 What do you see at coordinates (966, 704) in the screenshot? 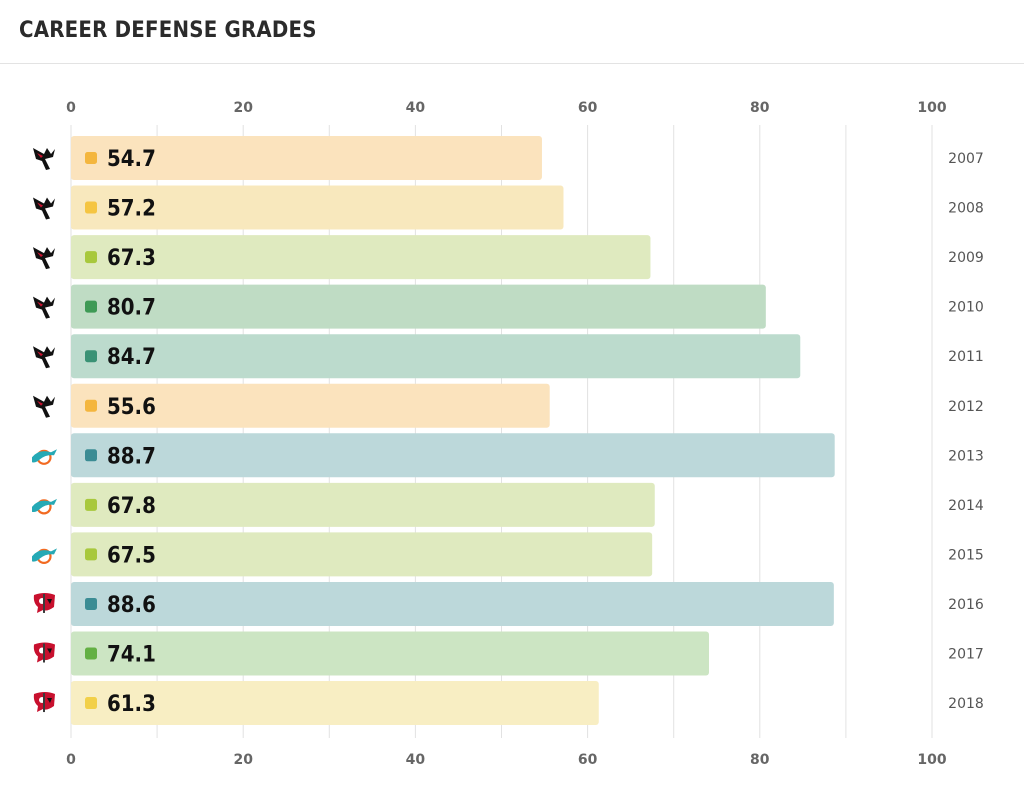
I see `year-label: 2018` at bounding box center [966, 704].